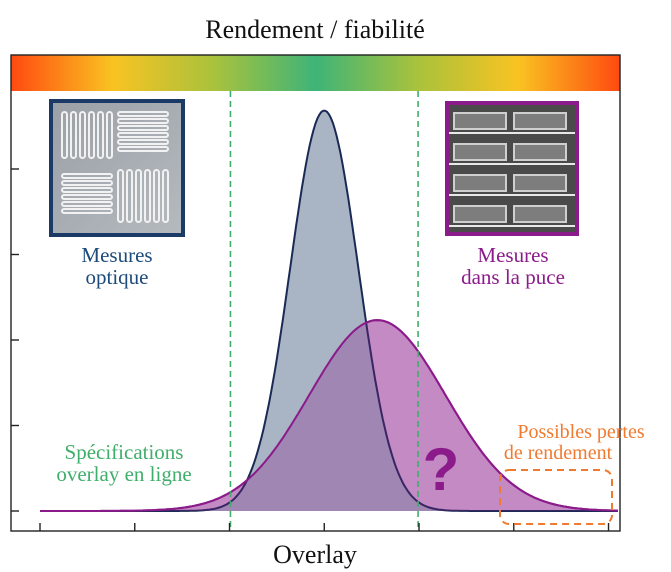 This screenshot has width=671, height=572. Describe the element at coordinates (580, 432) in the screenshot. I see `label-loss-1: Possibles pertes` at that location.